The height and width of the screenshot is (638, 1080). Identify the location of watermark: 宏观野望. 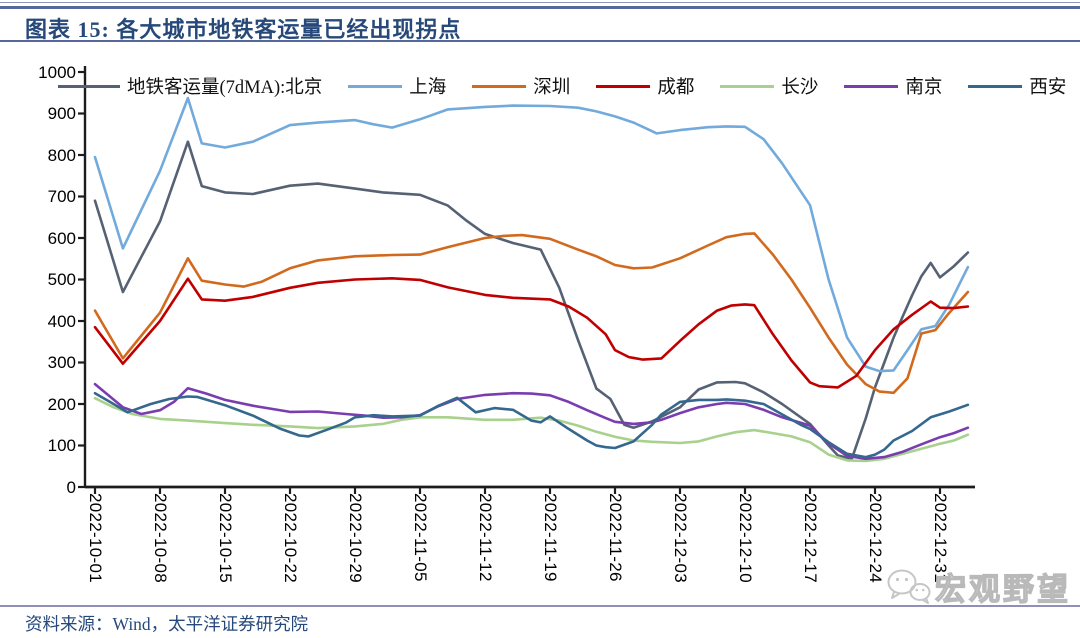
(978, 586).